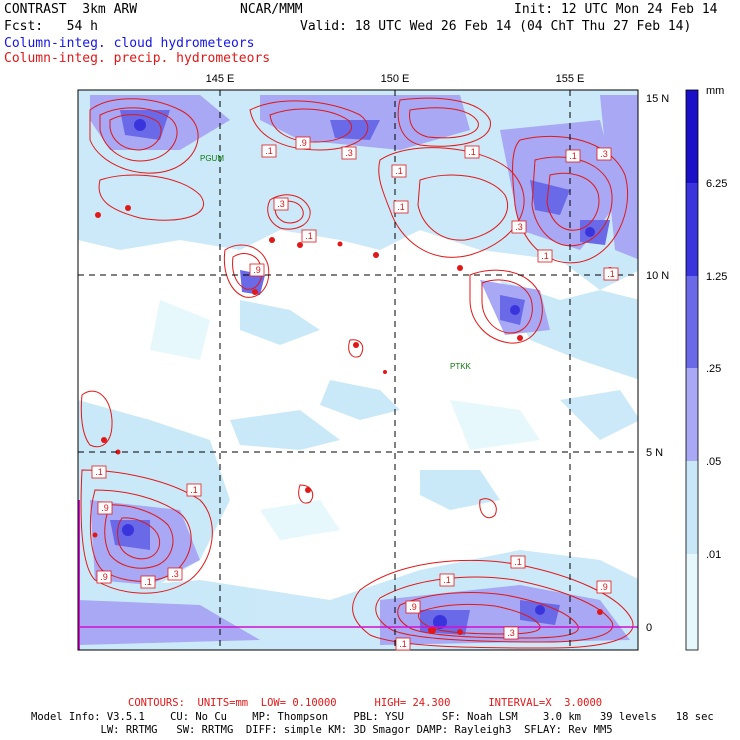 The width and height of the screenshot is (740, 740). What do you see at coordinates (570, 79) in the screenshot?
I see `lon-label-155: 155 E` at bounding box center [570, 79].